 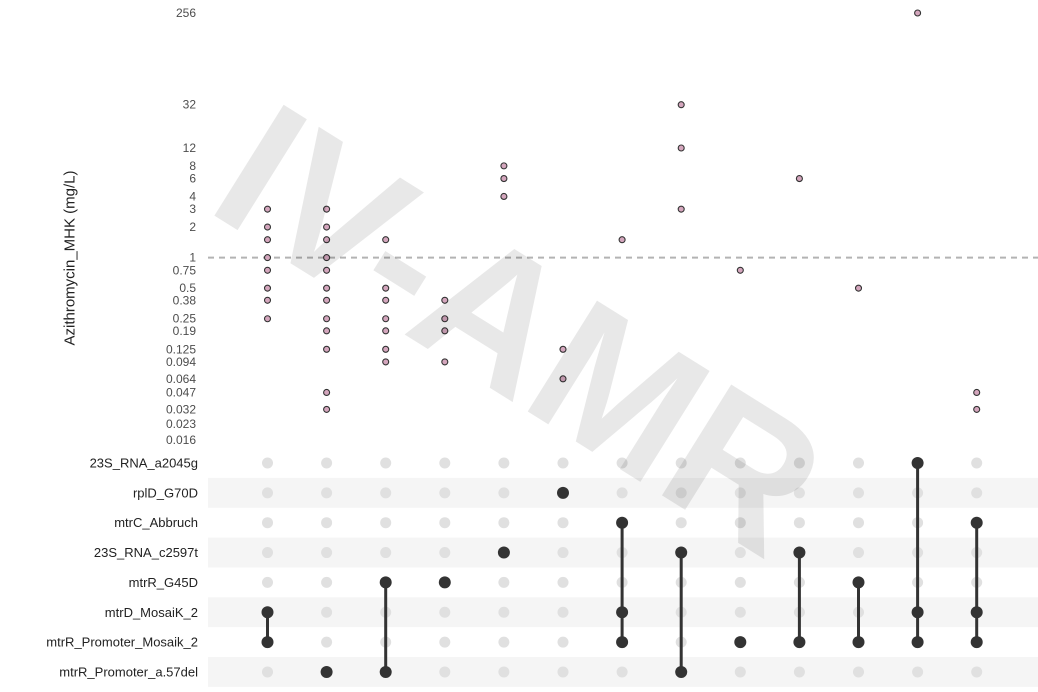 I want to click on y-tick-label: 0.016, so click(x=181, y=440).